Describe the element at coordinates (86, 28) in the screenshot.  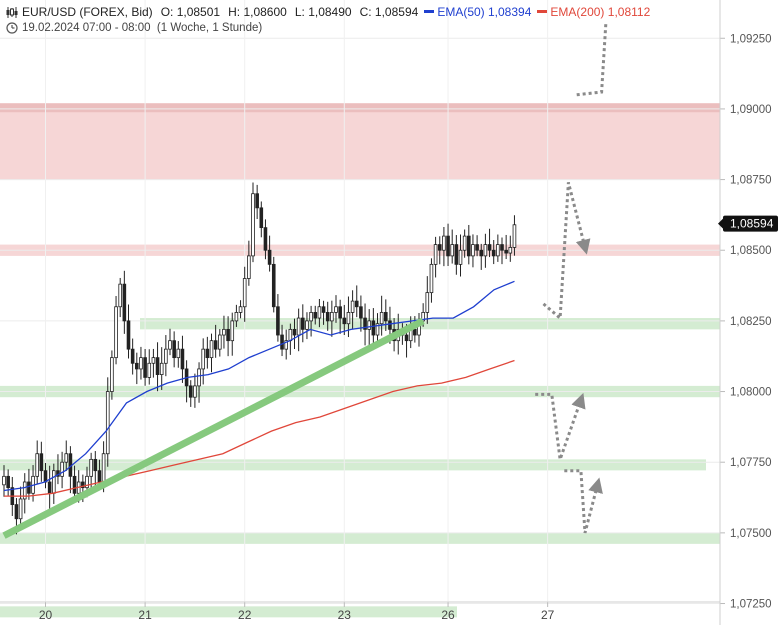
I see `timestamp: 19.02.2024 07:00 - 08:00` at that location.